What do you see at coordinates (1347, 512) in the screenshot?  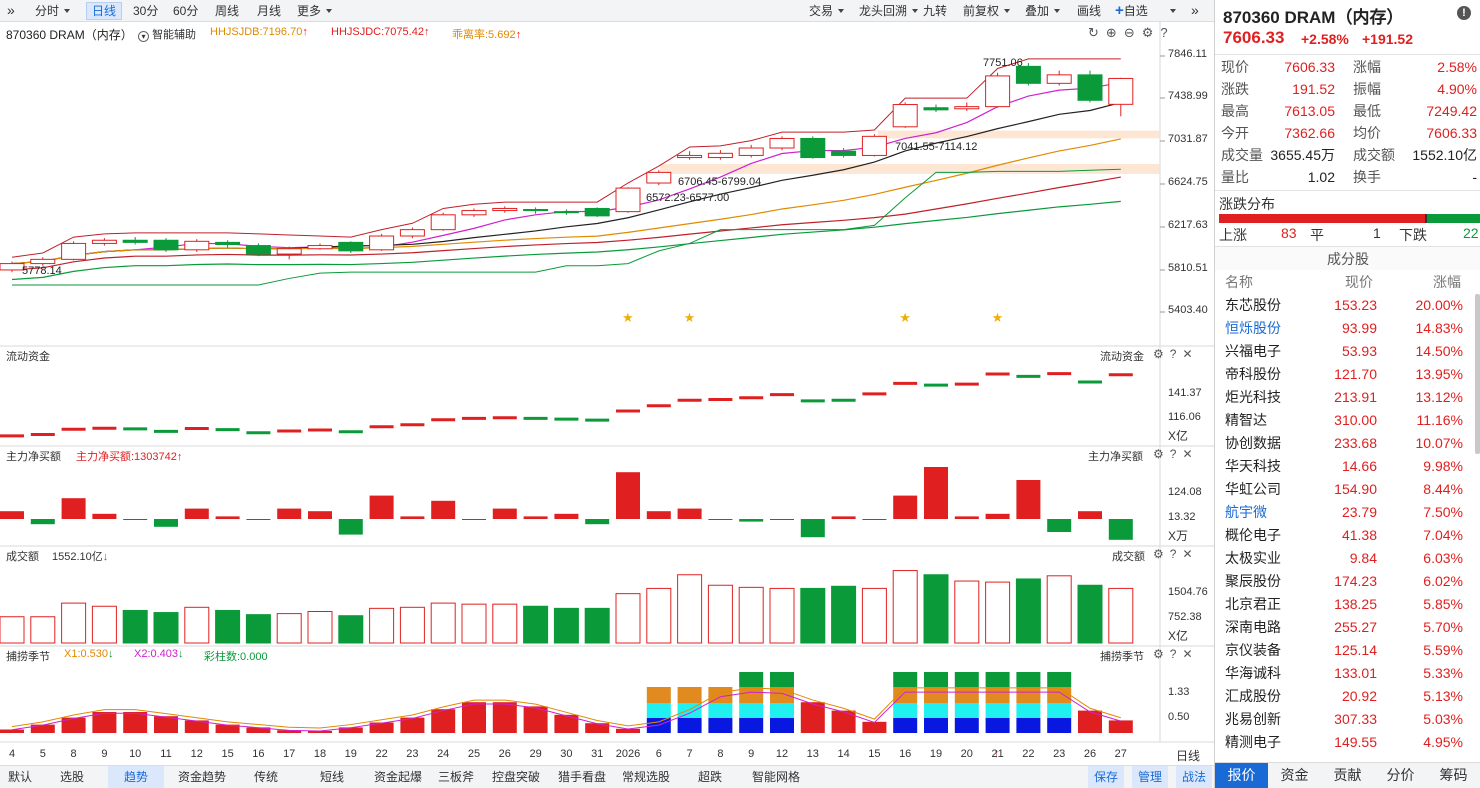 I see `constituent-row: 航宇微 23.79 7.50%` at bounding box center [1347, 512].